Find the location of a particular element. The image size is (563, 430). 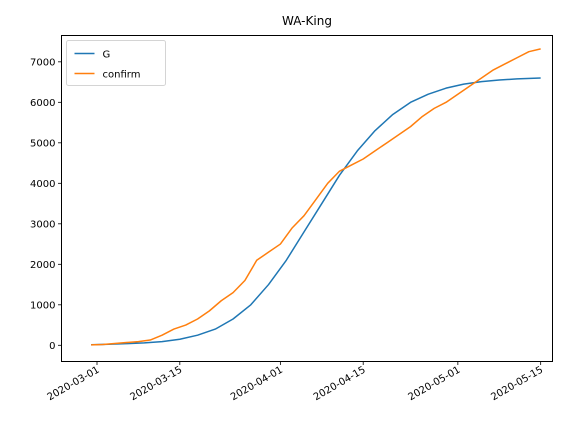

chart-title: WA-King is located at coordinates (307, 21).